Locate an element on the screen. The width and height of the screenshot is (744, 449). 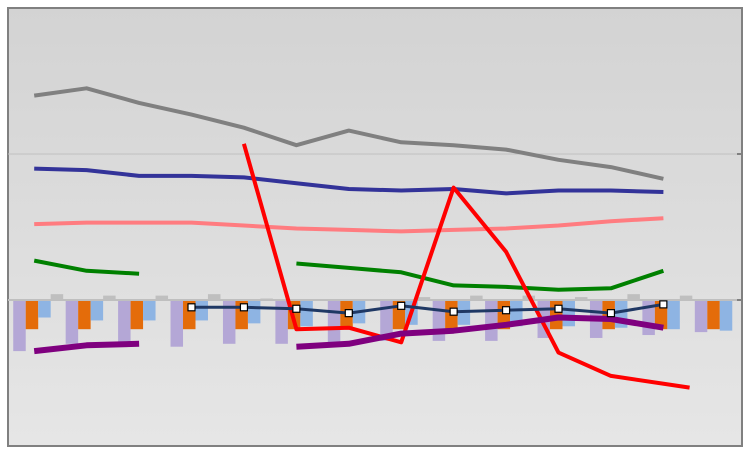
bar-s0-c6 is located at coordinates (334, 322).